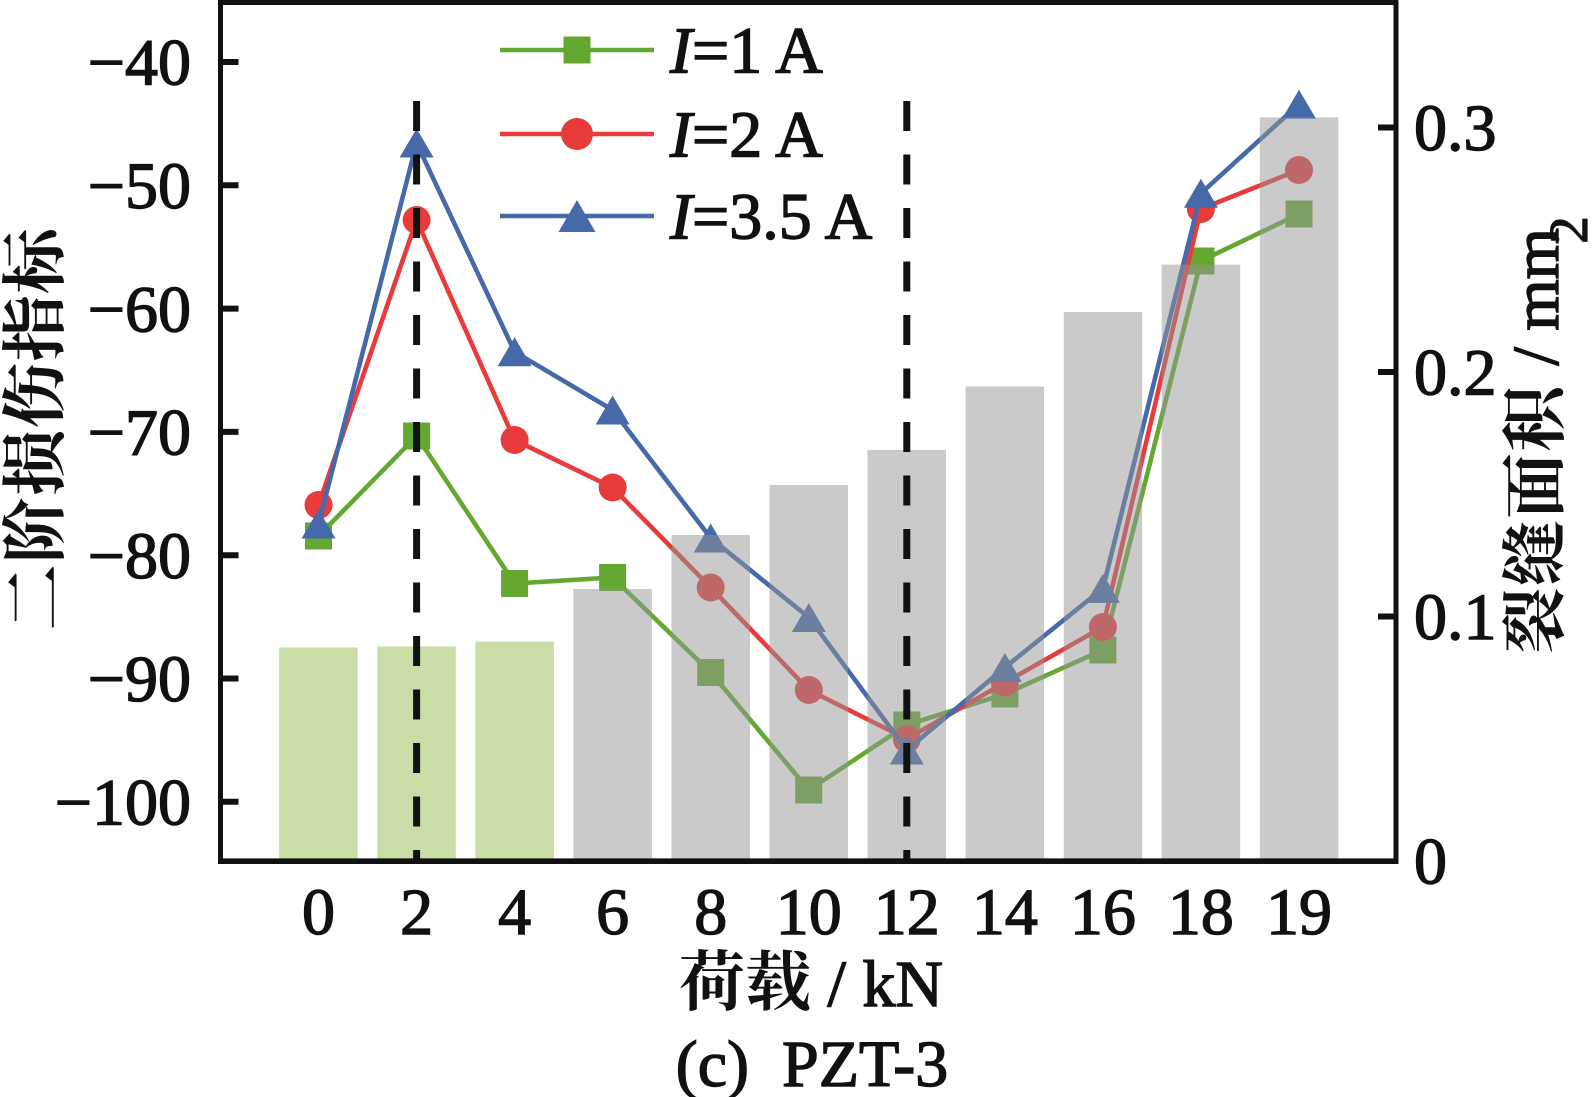 Image resolution: width=1592 pixels, height=1097 pixels. What do you see at coordinates (1005, 912) in the screenshot?
I see `svg-text: 14` at bounding box center [1005, 912].